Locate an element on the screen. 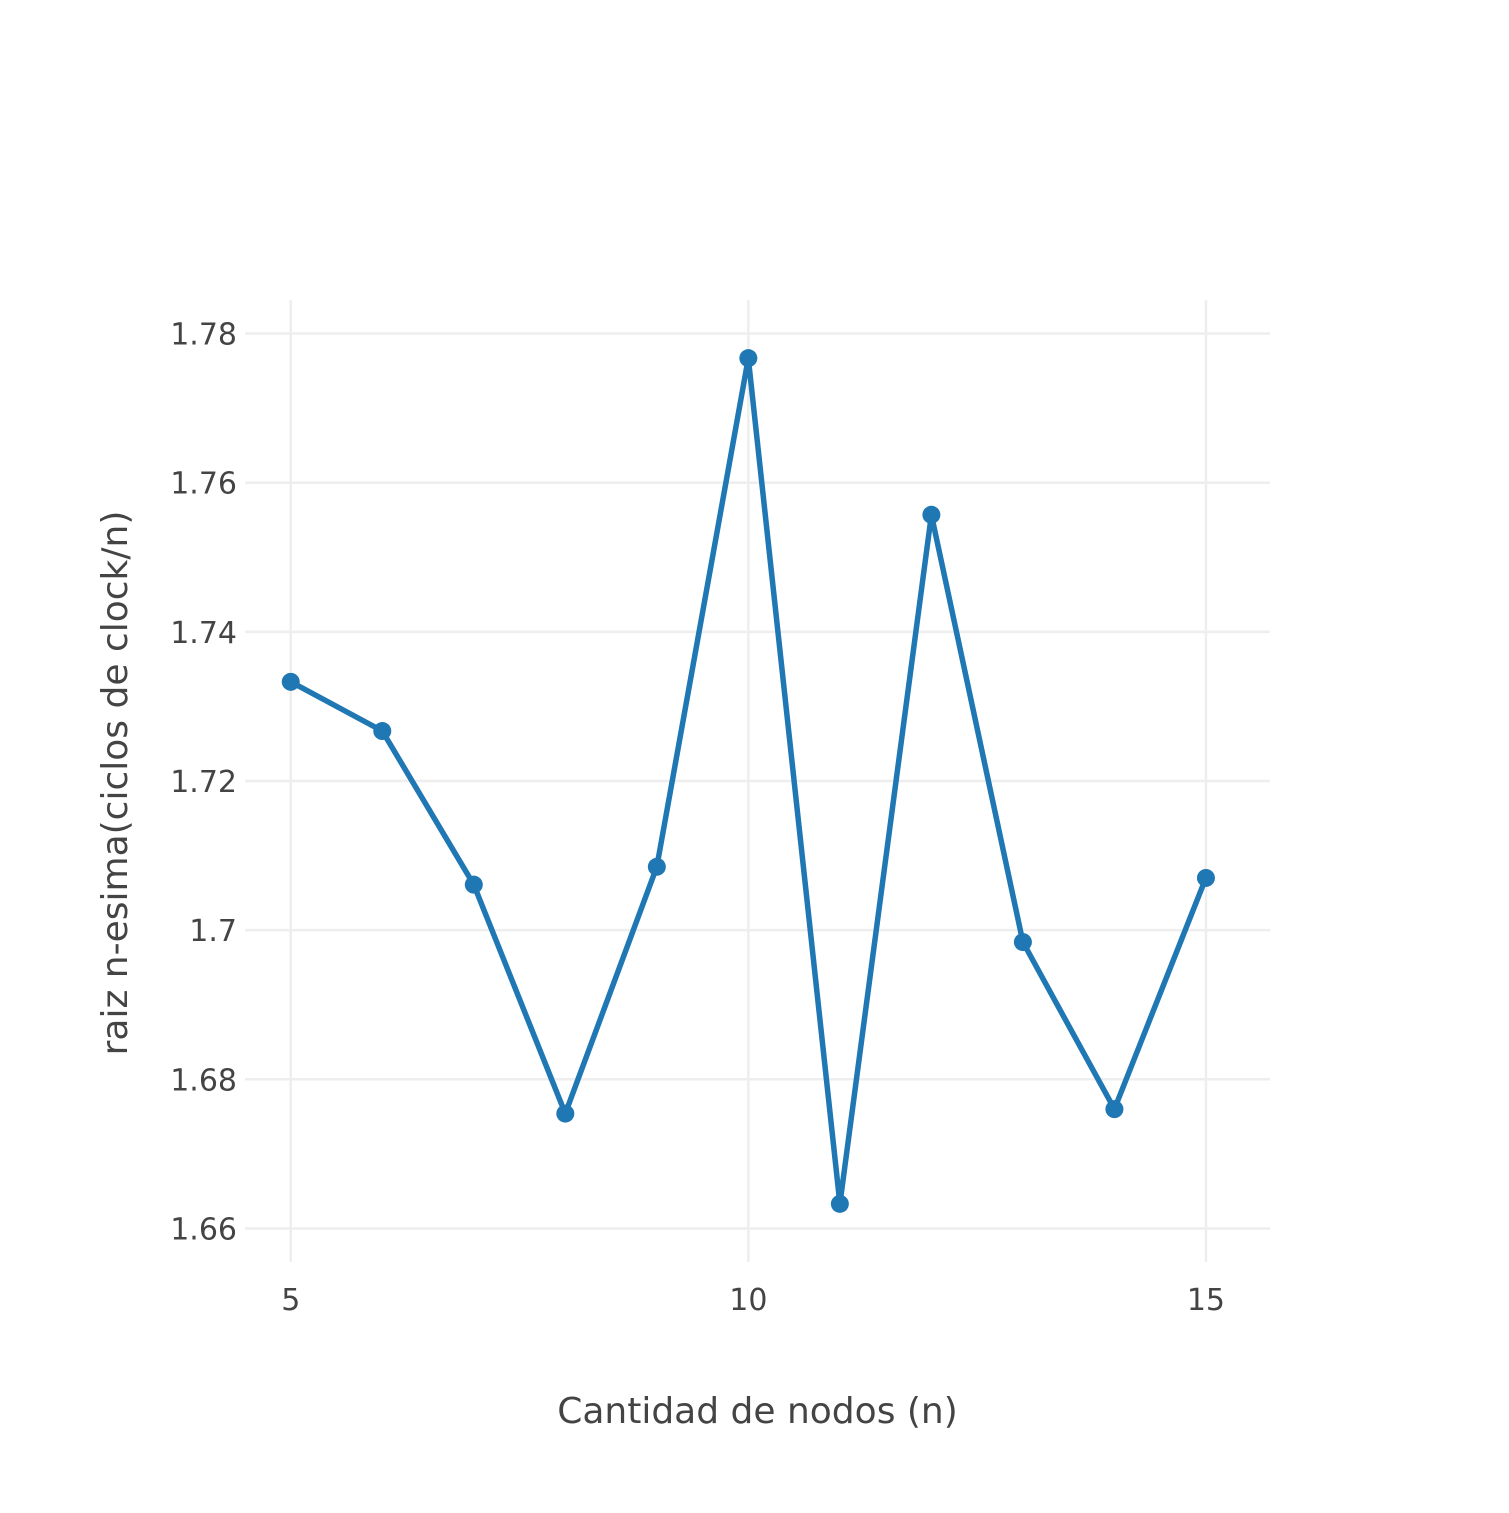  y-tick-label: 1.68 is located at coordinates (203, 1080).